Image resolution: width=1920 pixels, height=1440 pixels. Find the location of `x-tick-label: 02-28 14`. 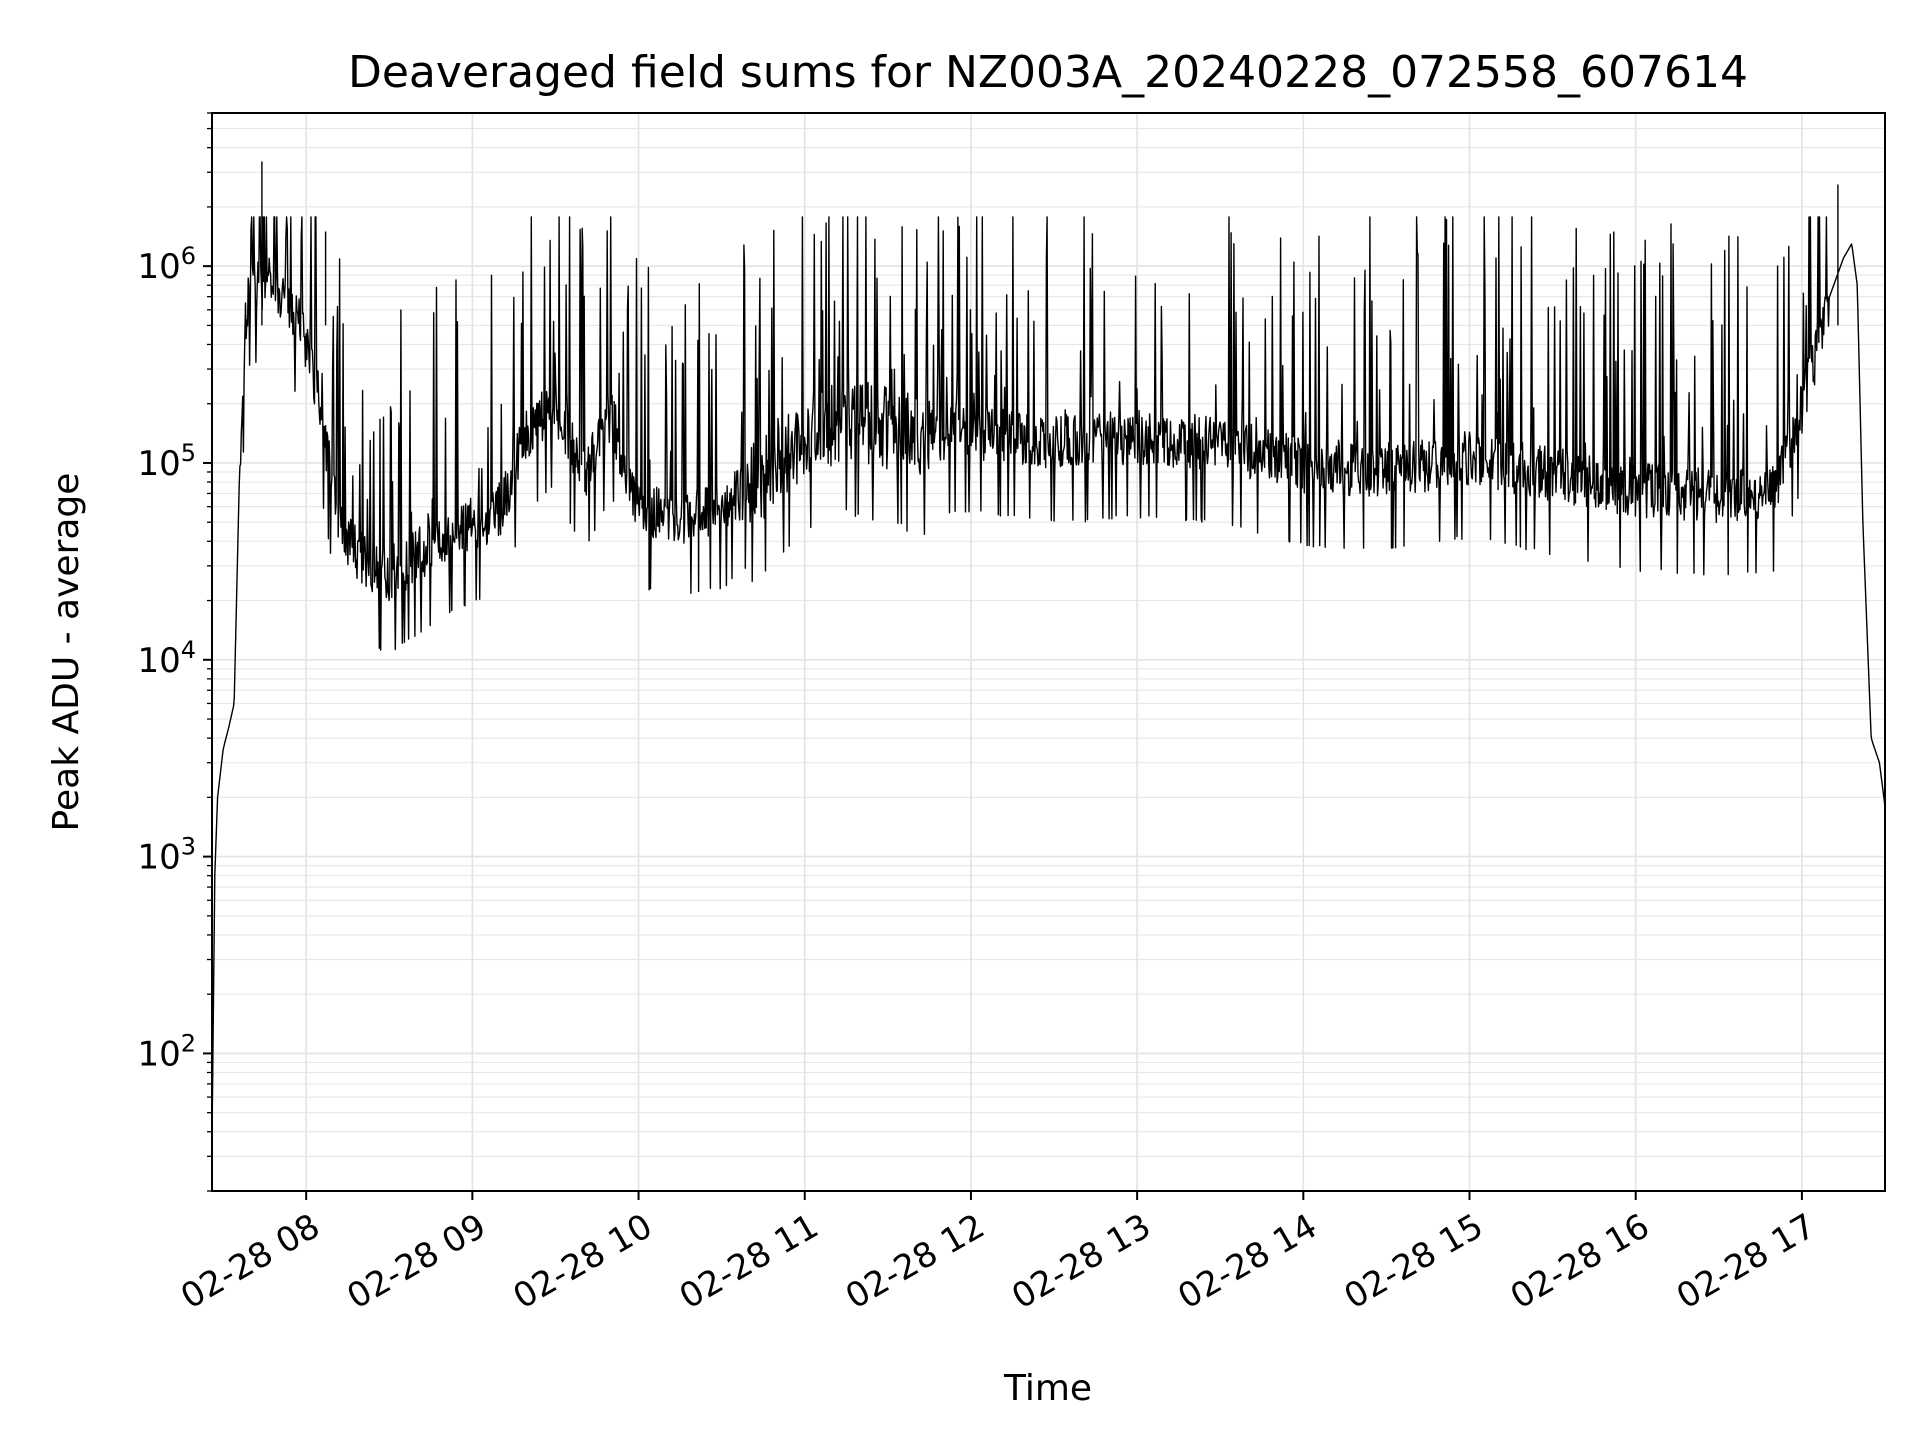

x-tick-label: 02-28 14 is located at coordinates (1247, 1261).